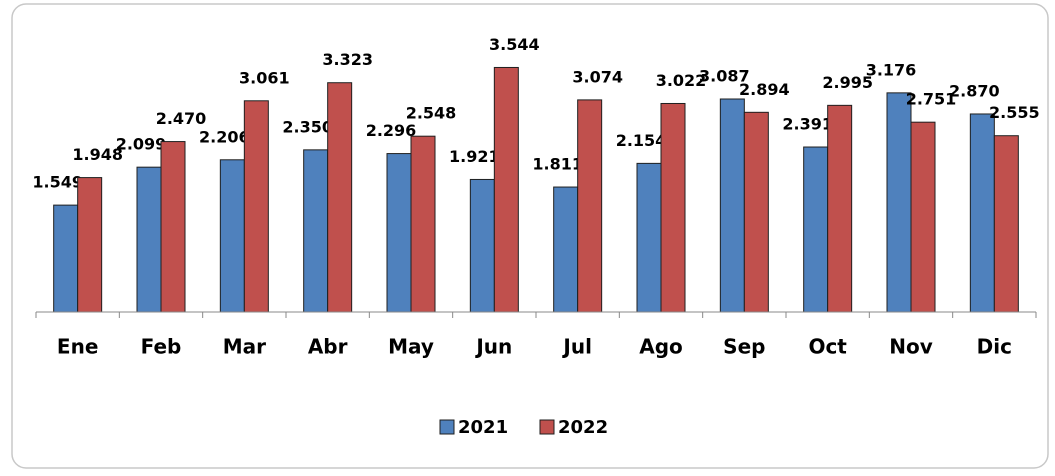 This screenshot has height=476, width=1055. I want to click on value-label: 3.022, so click(681, 80).